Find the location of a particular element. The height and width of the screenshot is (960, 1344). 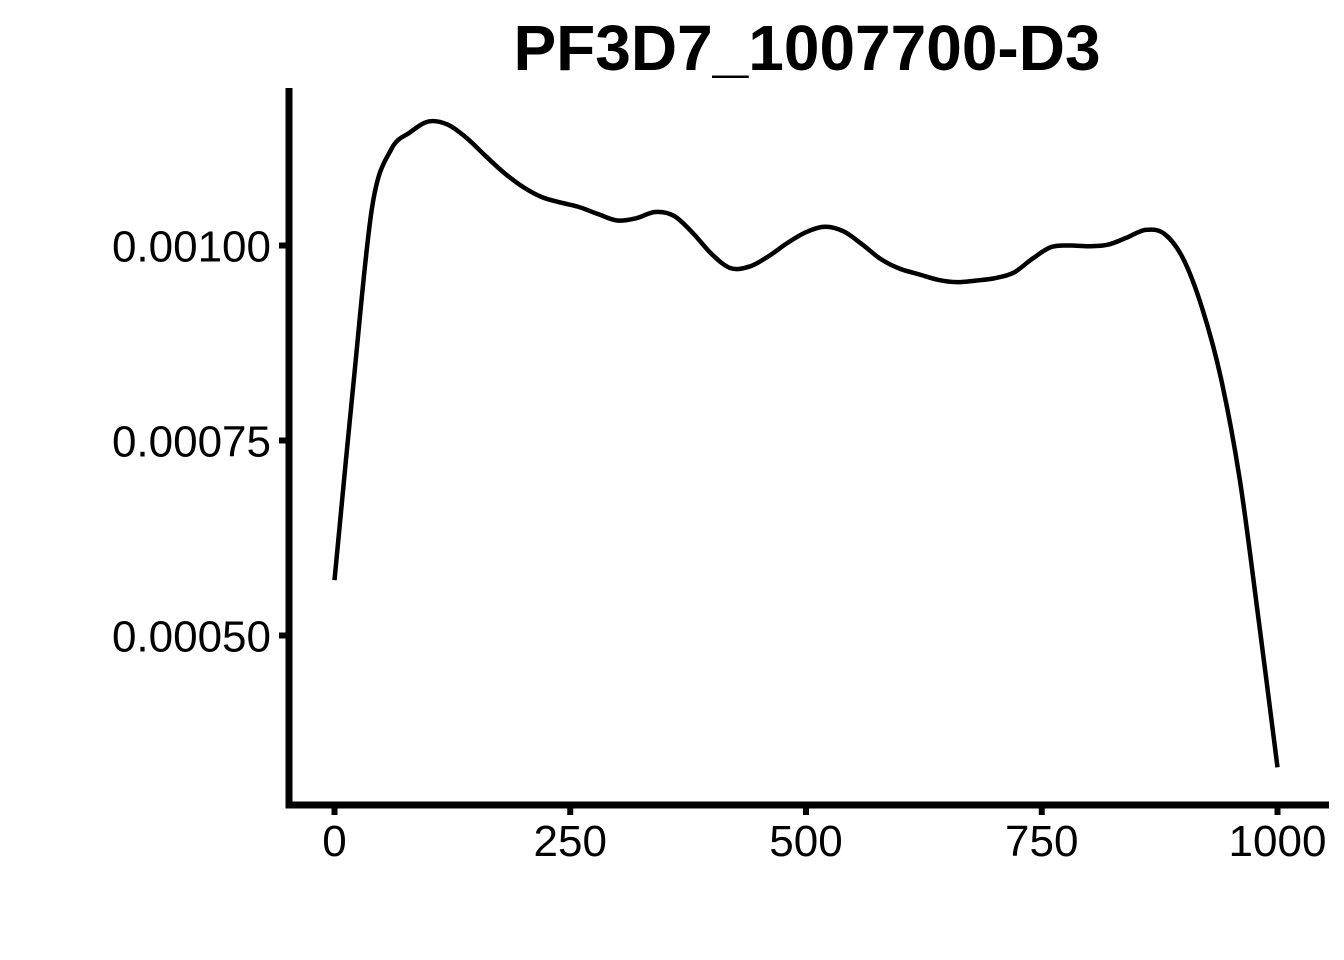

chart-title: PF3D7_1007700-D3 is located at coordinates (806, 48).